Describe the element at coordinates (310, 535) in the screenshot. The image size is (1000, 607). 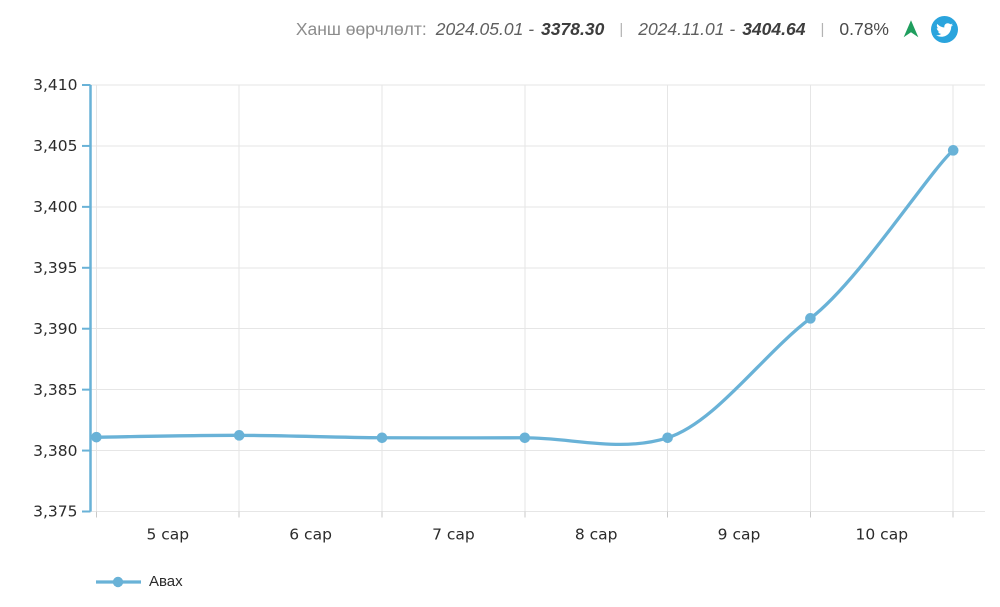
I see `x-axis-label: 6 сар` at that location.